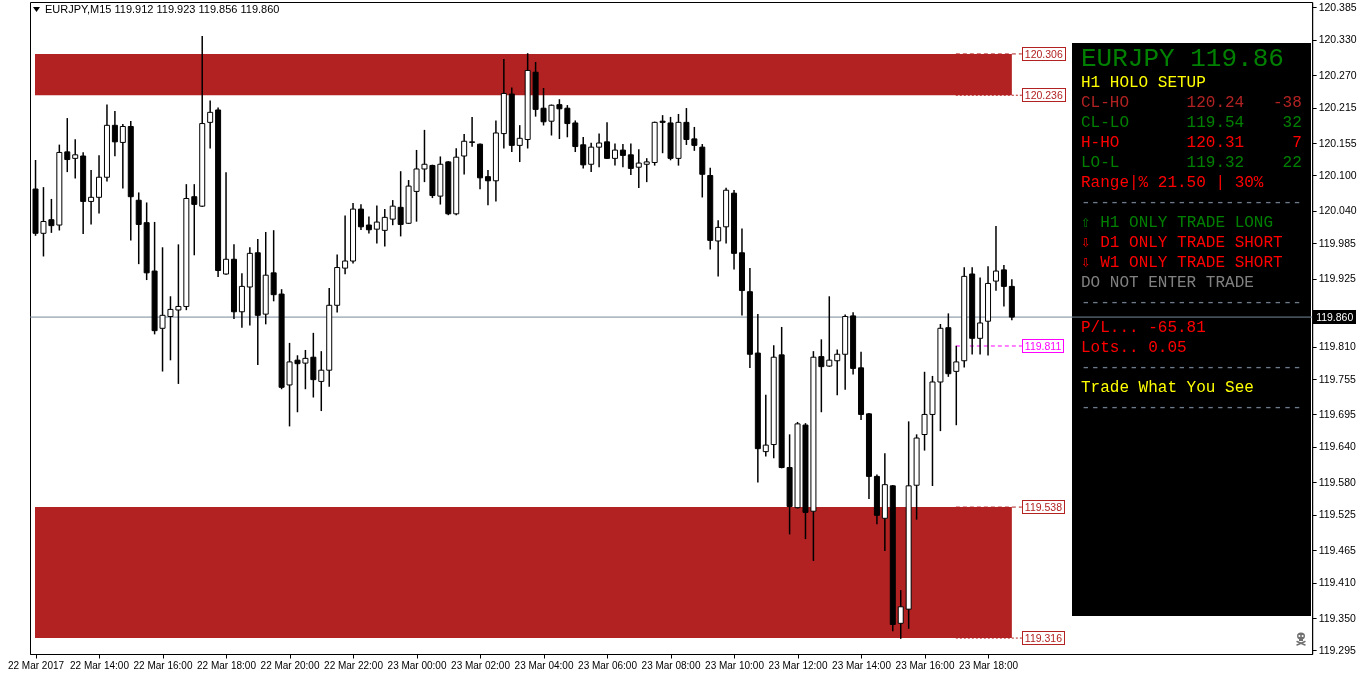  Describe the element at coordinates (1337, 446) in the screenshot. I see `y-tick-label: 119.640` at that location.